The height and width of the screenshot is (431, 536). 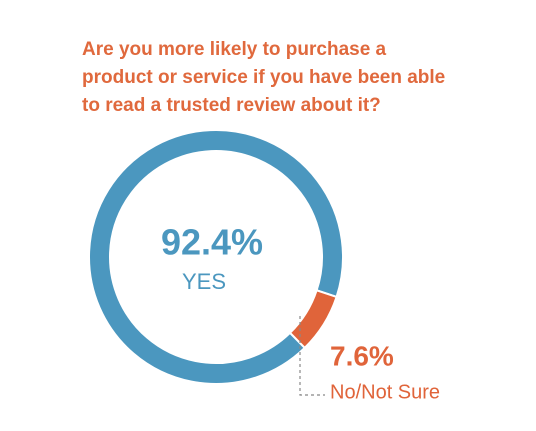 I want to click on donut-slice, so click(x=313, y=319).